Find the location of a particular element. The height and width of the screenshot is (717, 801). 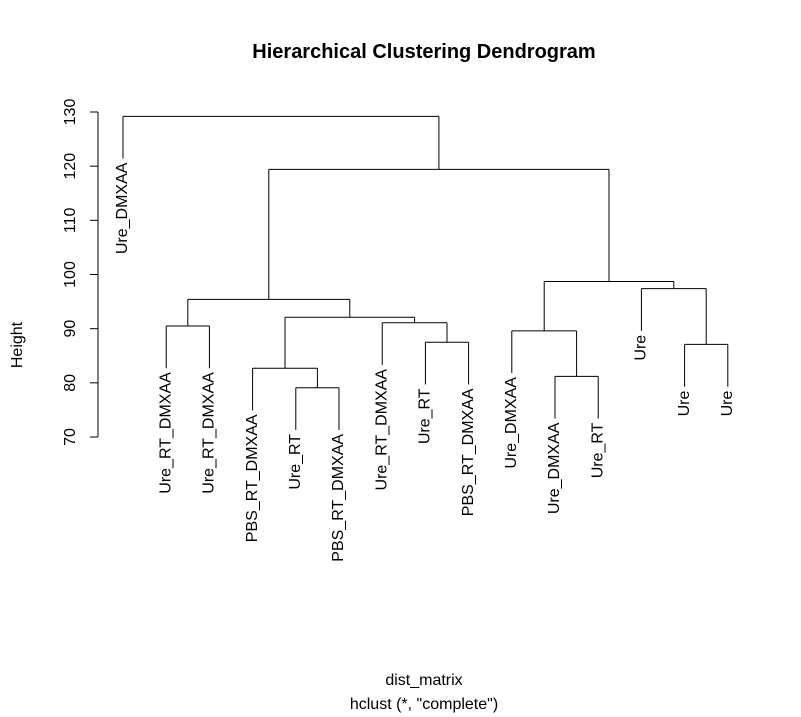

y-tick-label: 90 is located at coordinates (70, 329).